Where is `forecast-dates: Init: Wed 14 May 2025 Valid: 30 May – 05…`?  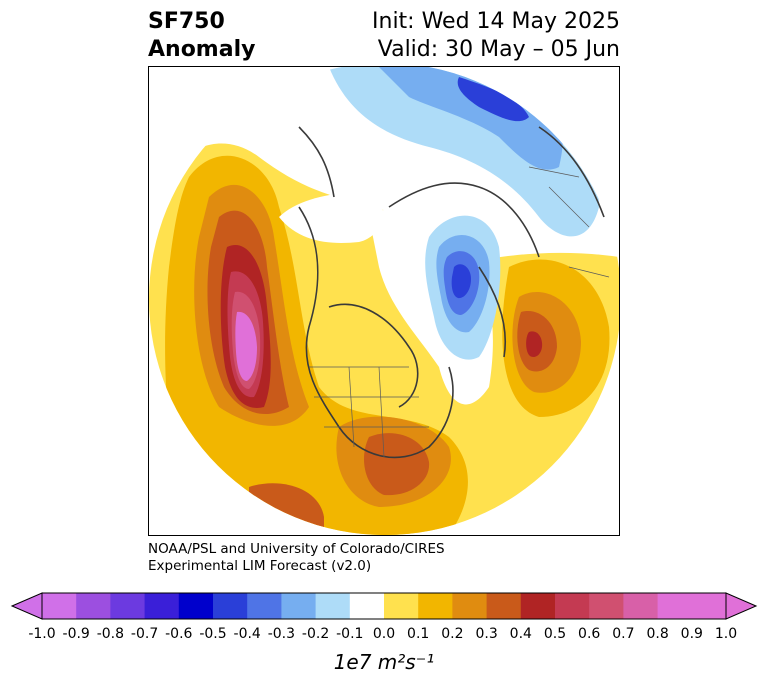
forecast-dates: Init: Wed 14 May 2025 Valid: 30 May – 05… is located at coordinates (496, 36).